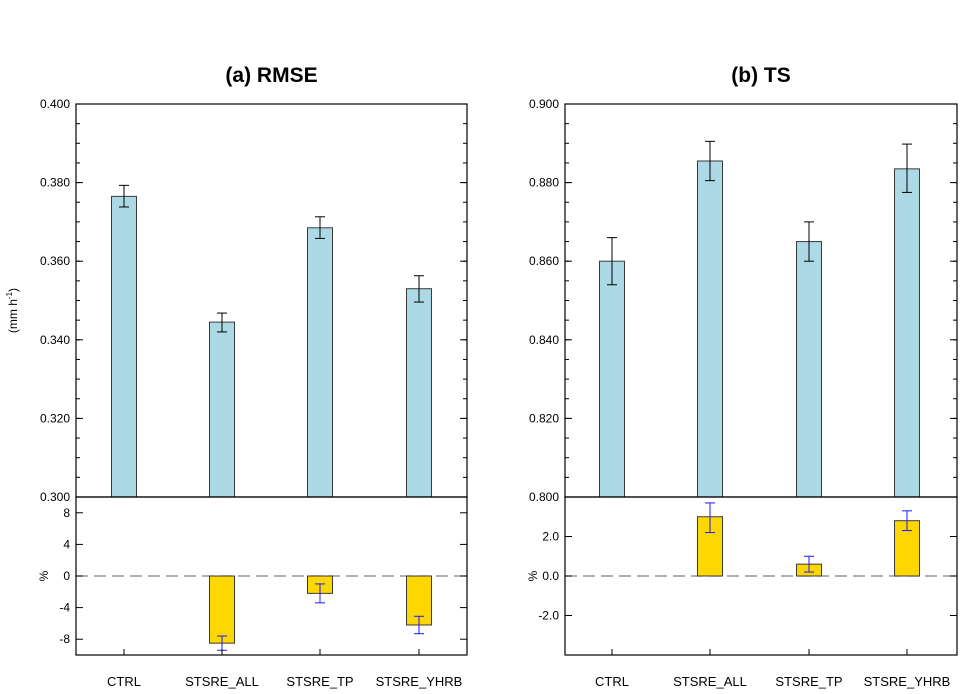 Image resolution: width=970 pixels, height=694 pixels. I want to click on top-ylabel-end: ), so click(13, 290).